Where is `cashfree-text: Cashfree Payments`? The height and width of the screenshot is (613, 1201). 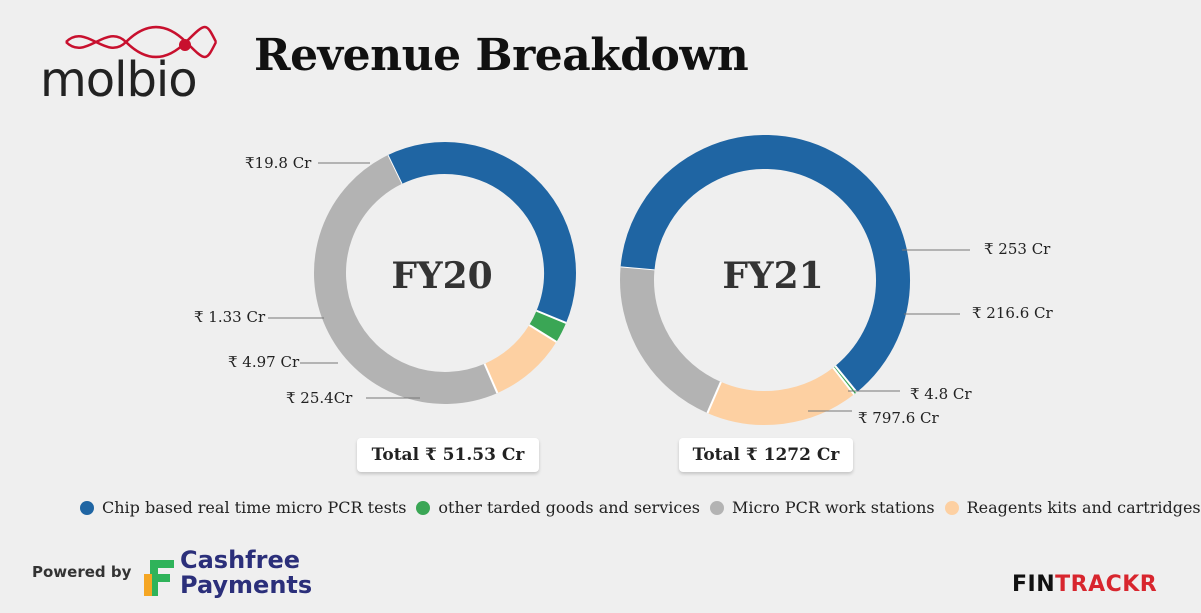 cashfree-text: Cashfree Payments is located at coordinates (246, 573).